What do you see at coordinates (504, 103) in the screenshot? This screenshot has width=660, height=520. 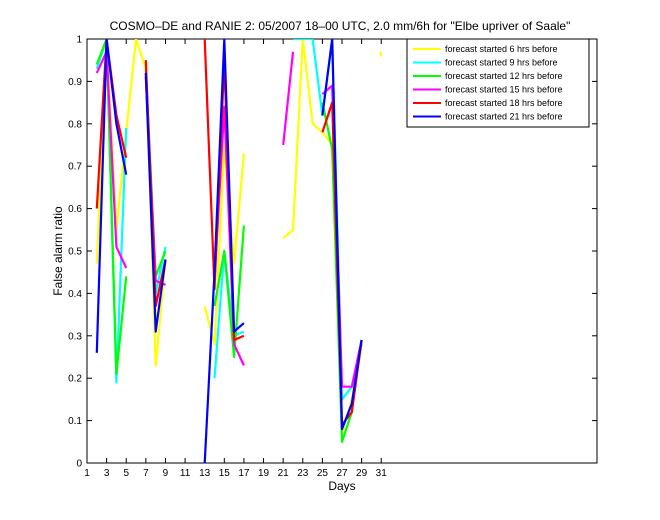 I see `legend-entry: forecast started 18 hrs before` at bounding box center [504, 103].